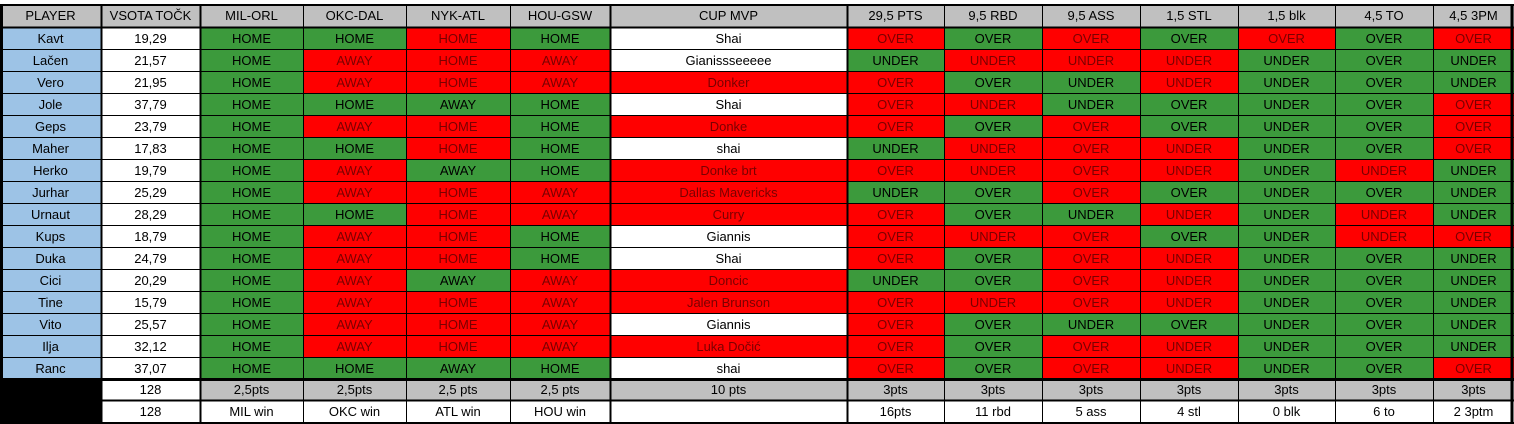 The width and height of the screenshot is (1514, 424). I want to click on header-cell-9-5-ass: 9,5 ASS, so click(1091, 15).